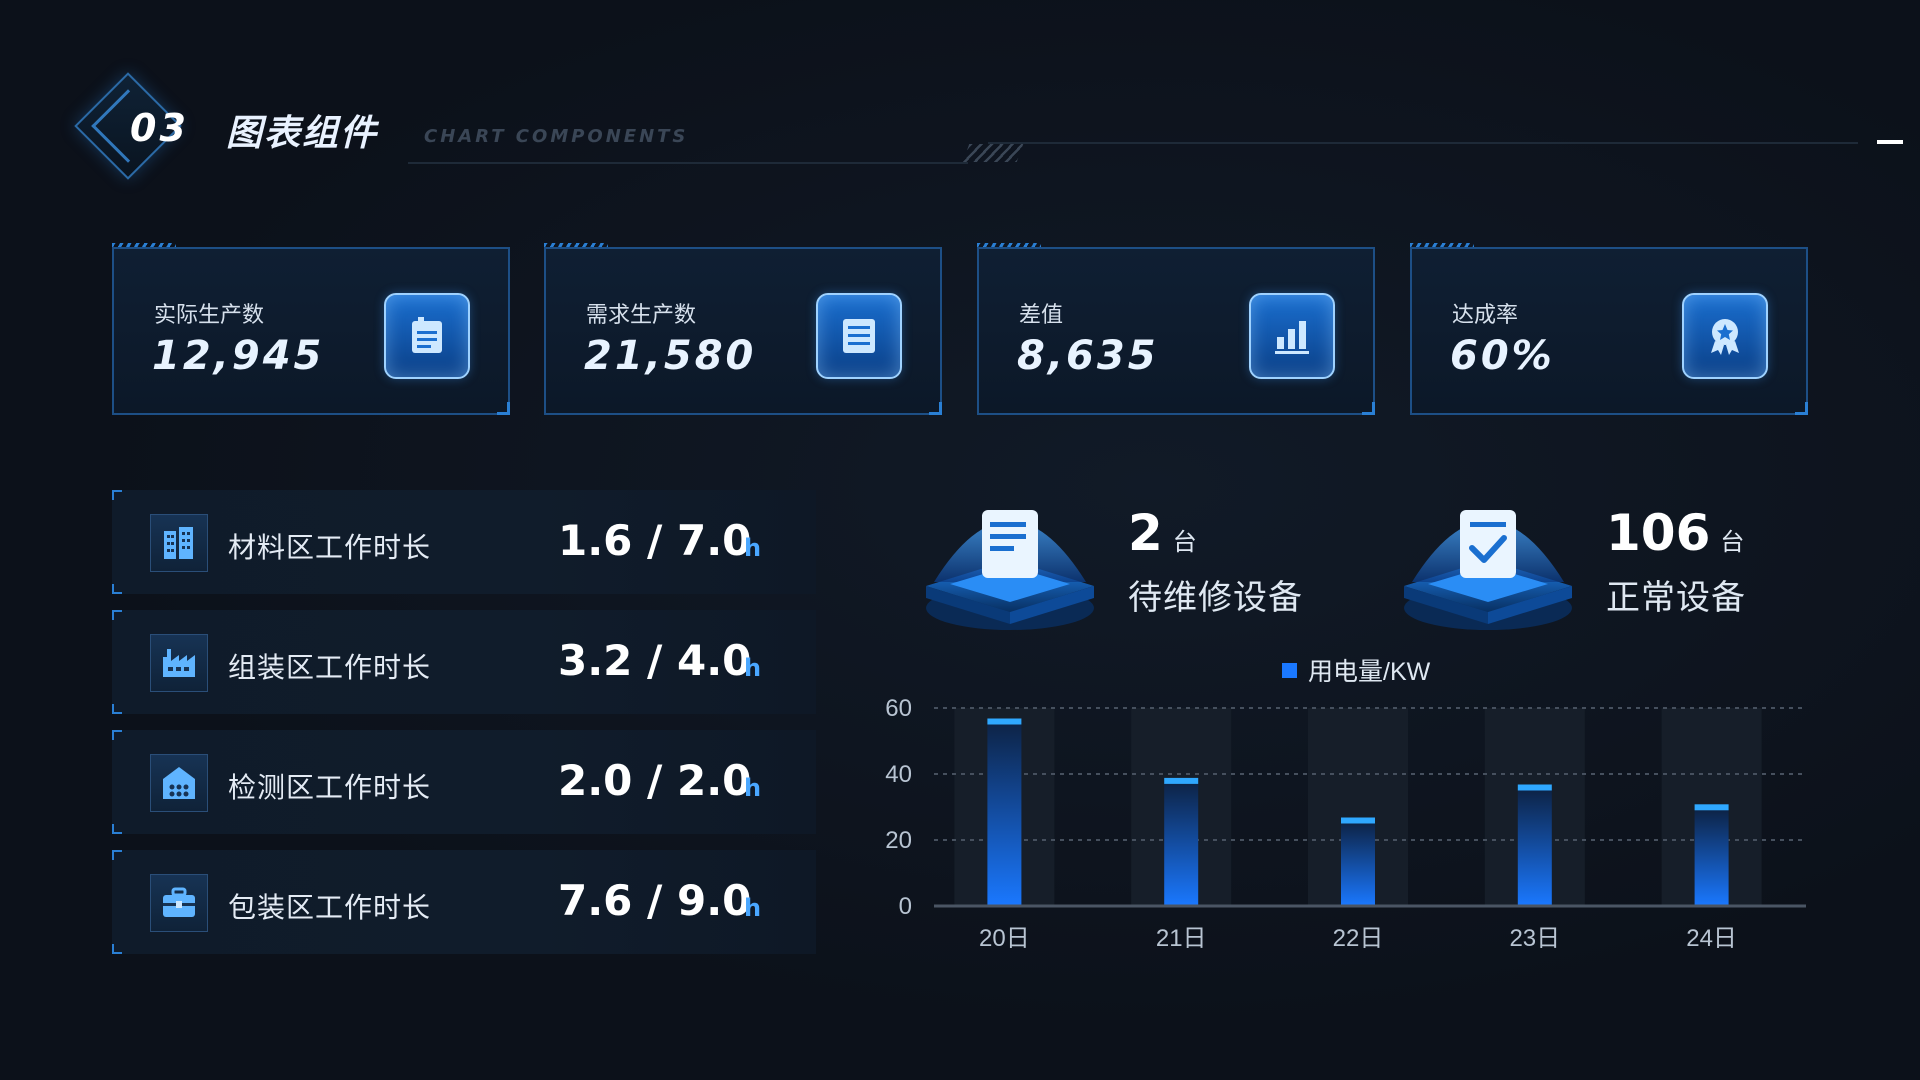 The height and width of the screenshot is (1080, 1920). I want to click on count-value: 106, so click(1658, 533).